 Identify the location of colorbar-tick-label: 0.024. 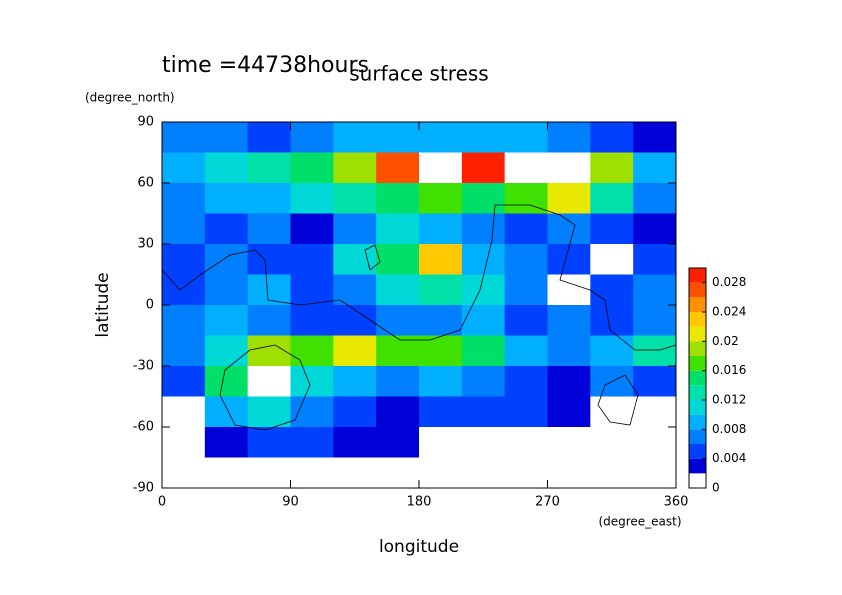
(729, 312).